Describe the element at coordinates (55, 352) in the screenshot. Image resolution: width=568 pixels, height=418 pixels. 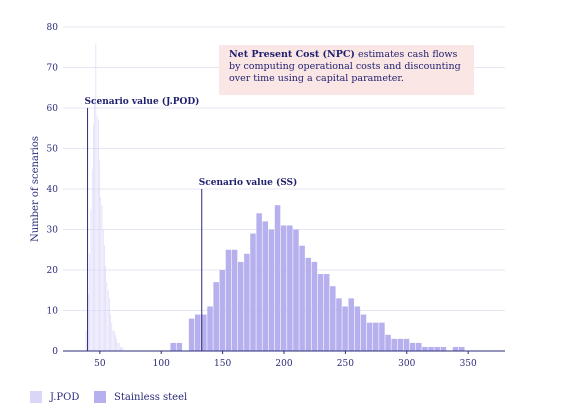
I see `y-tick-label: 0` at that location.